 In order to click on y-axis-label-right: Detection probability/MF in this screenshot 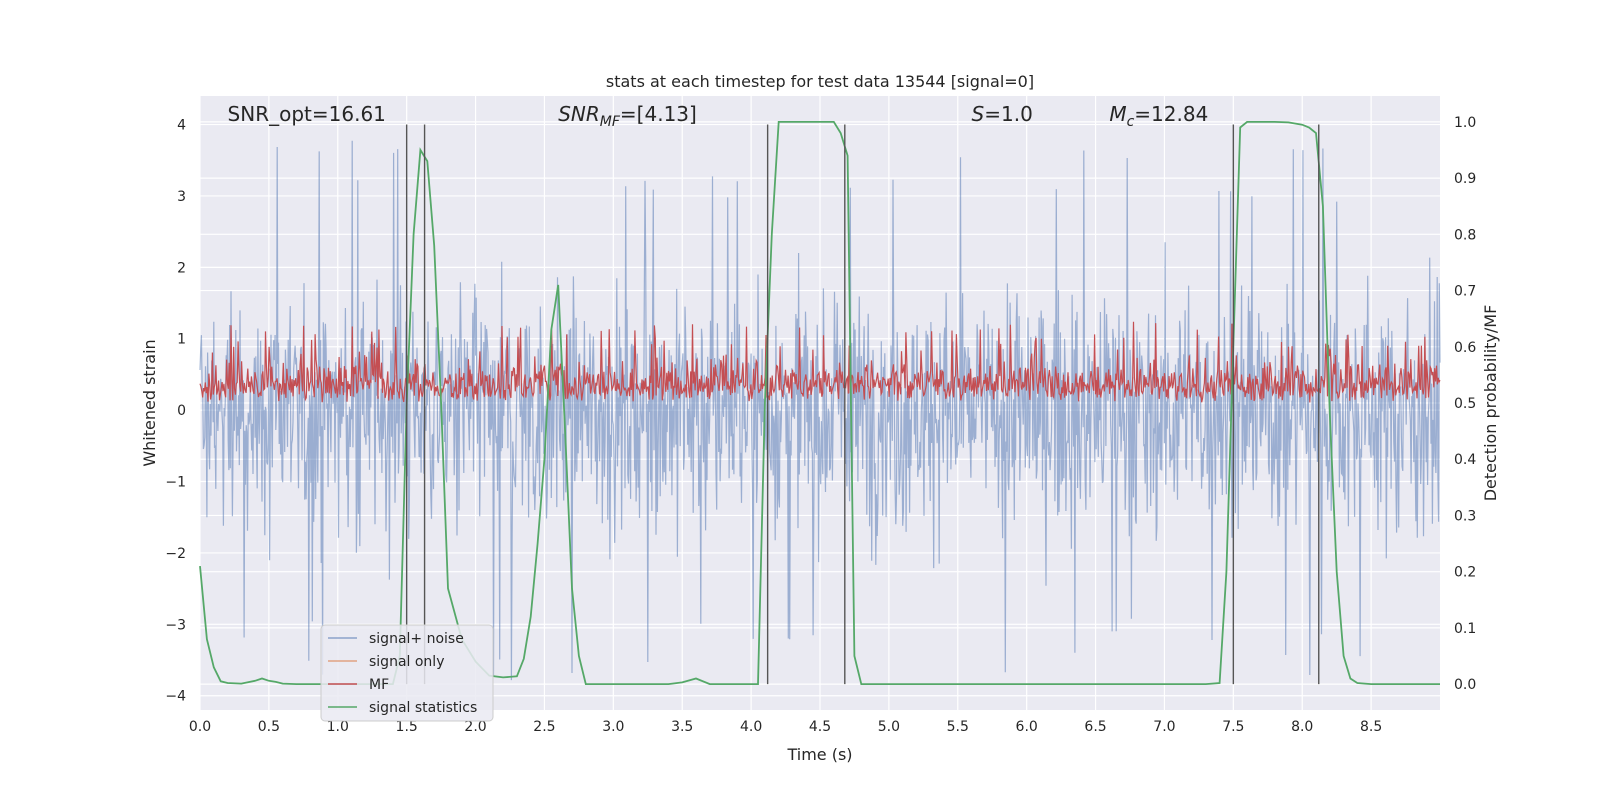, I will do `click(1490, 403)`.